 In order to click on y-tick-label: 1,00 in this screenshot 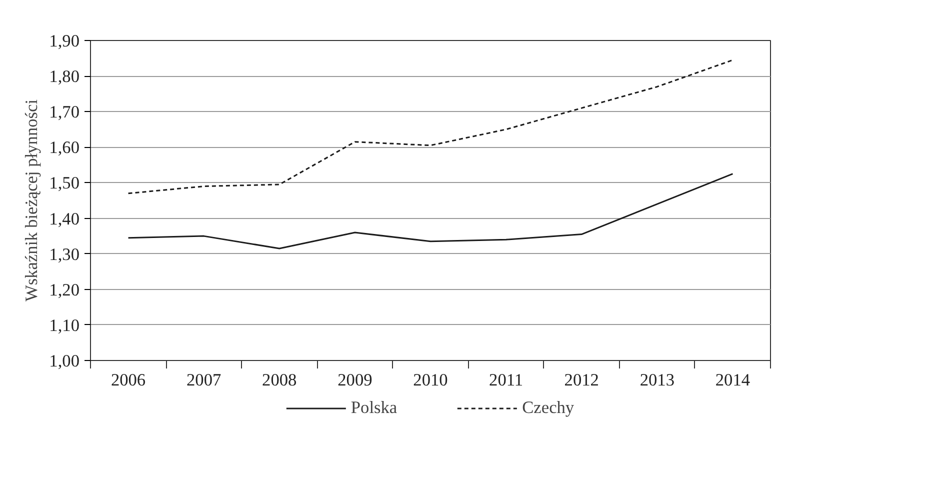, I will do `click(64, 361)`.